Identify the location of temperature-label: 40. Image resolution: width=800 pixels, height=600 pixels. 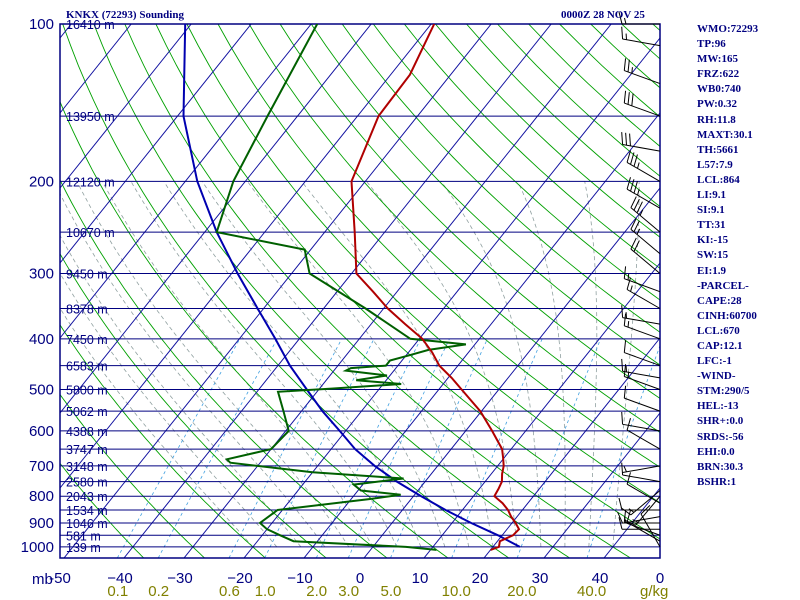
(600, 578).